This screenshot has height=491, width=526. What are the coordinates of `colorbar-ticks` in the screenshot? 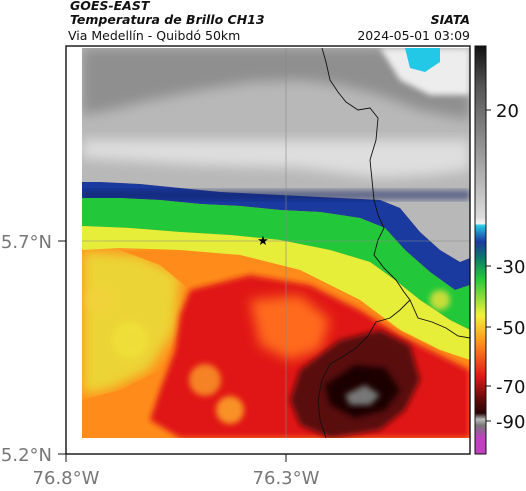 It's located at (488, 265).